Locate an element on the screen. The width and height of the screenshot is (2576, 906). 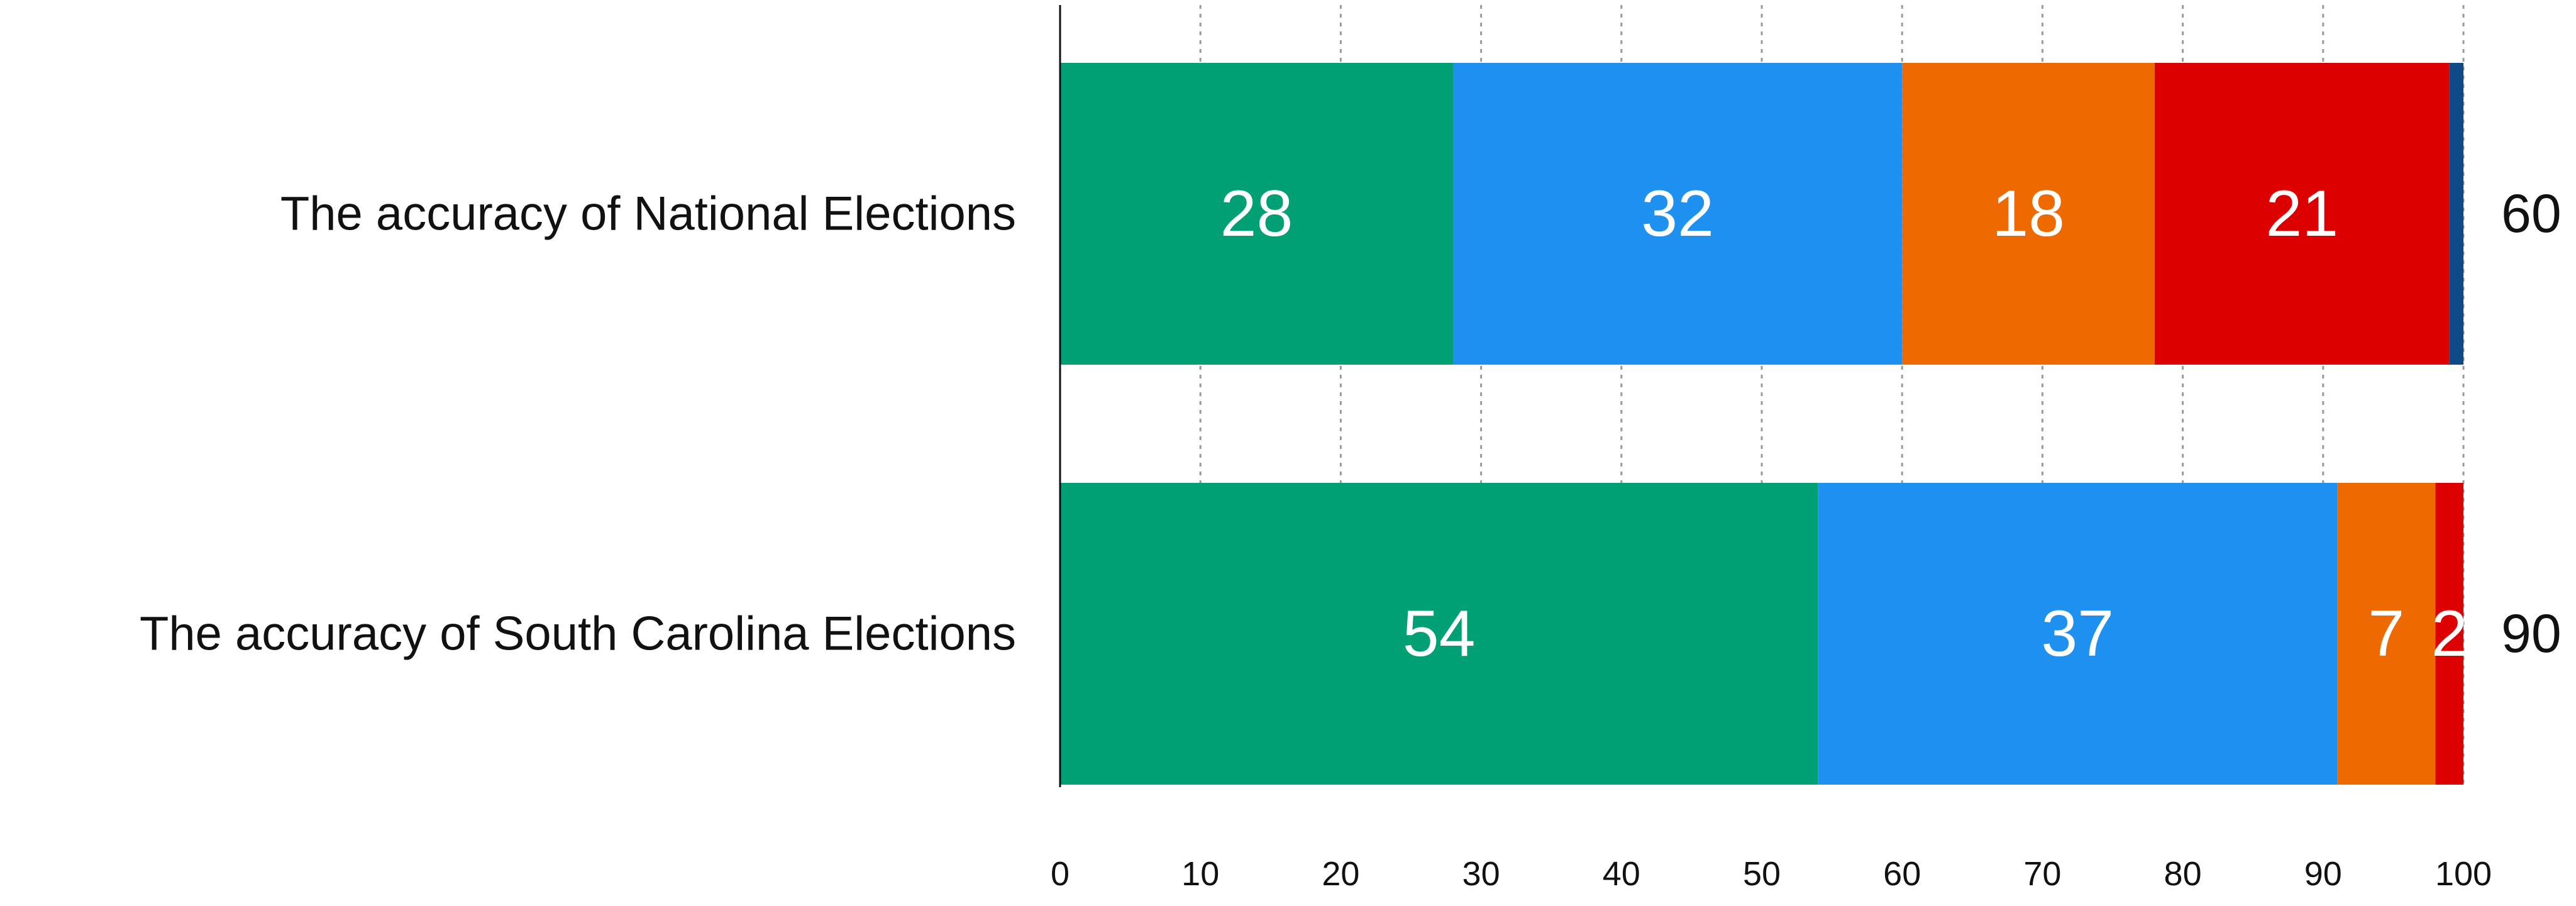
x-tick-label-0: 0 is located at coordinates (1060, 874).